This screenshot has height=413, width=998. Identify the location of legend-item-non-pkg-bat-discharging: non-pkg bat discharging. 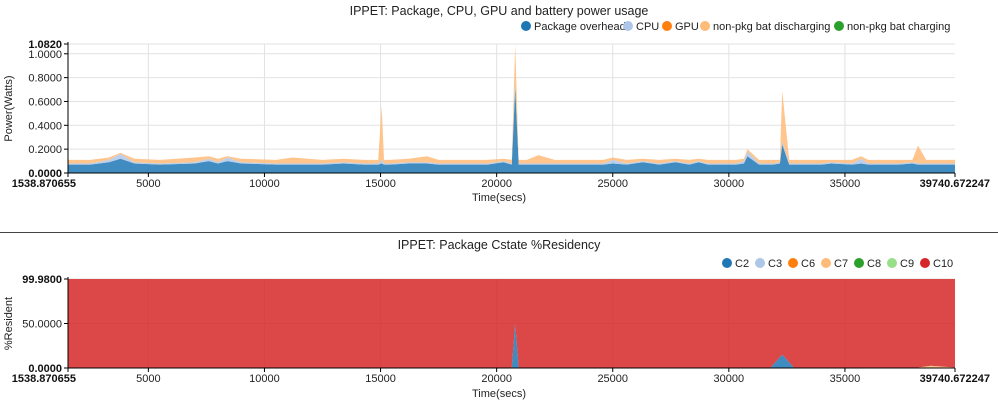
(765, 27).